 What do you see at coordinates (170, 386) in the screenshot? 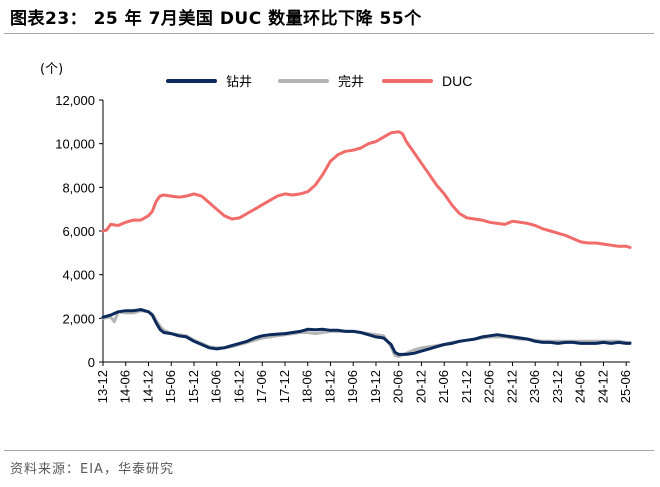
I see `x-tick-label: 15-06` at bounding box center [170, 386].